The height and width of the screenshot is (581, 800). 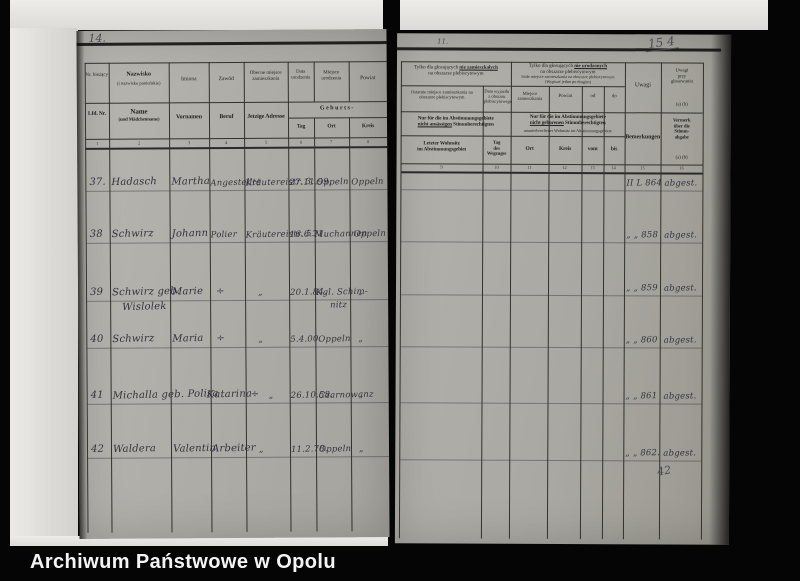 What do you see at coordinates (337, 108) in the screenshot?
I see `col-header-geburts: Geburts-` at bounding box center [337, 108].